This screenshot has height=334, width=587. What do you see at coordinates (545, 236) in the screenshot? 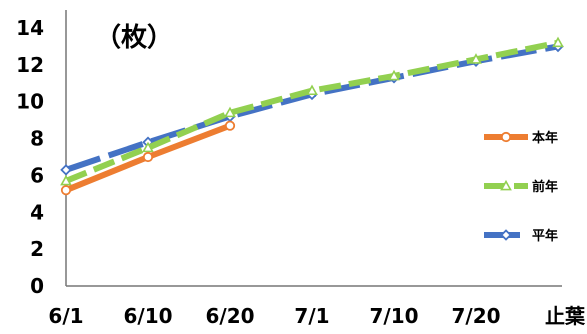
I see `legend-label: 平年` at bounding box center [545, 236].